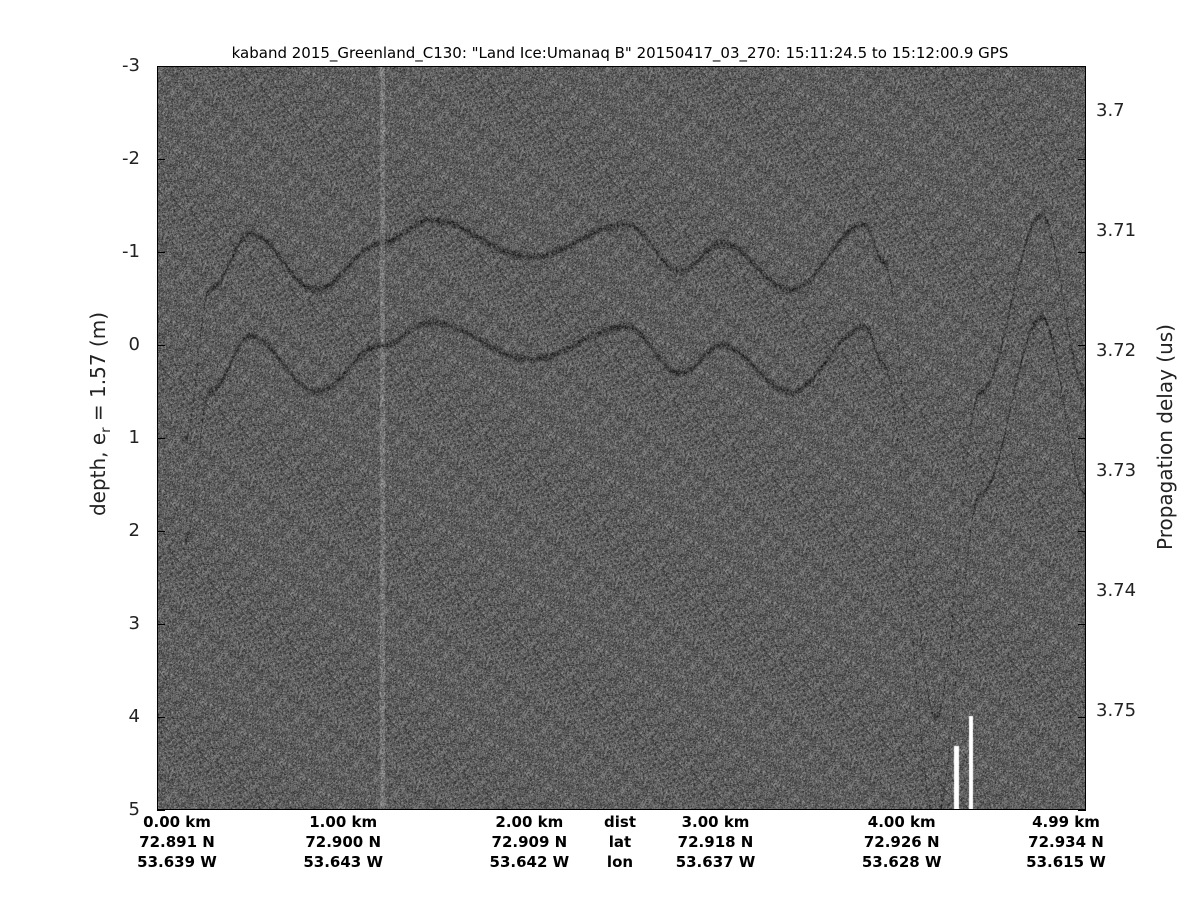 The height and width of the screenshot is (900, 1200). I want to click on x-label-dist: 2.00 km, so click(529, 822).